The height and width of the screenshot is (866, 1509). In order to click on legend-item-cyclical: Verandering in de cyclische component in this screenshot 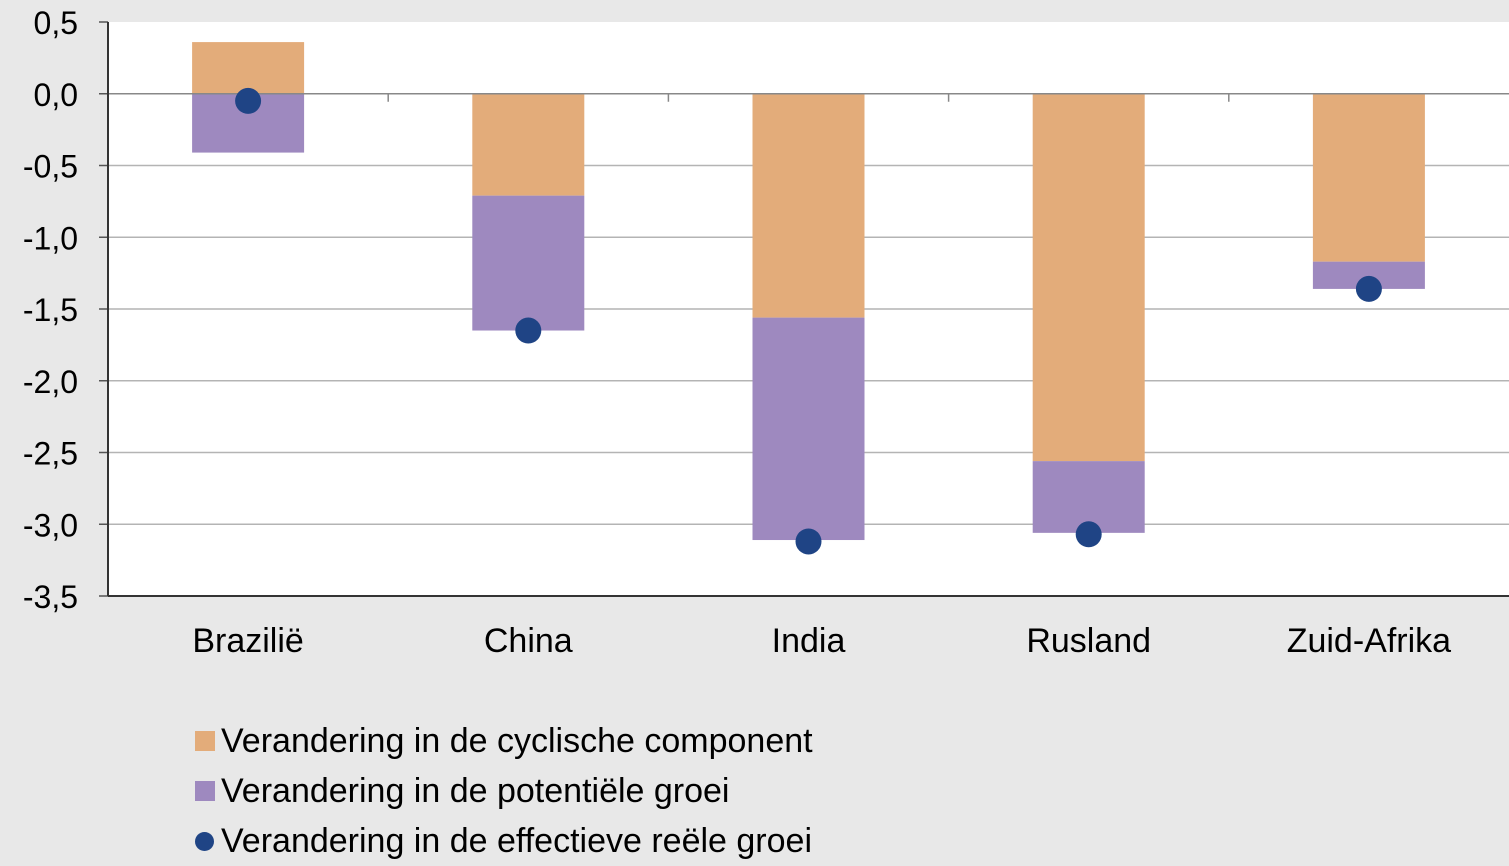, I will do `click(504, 741)`.